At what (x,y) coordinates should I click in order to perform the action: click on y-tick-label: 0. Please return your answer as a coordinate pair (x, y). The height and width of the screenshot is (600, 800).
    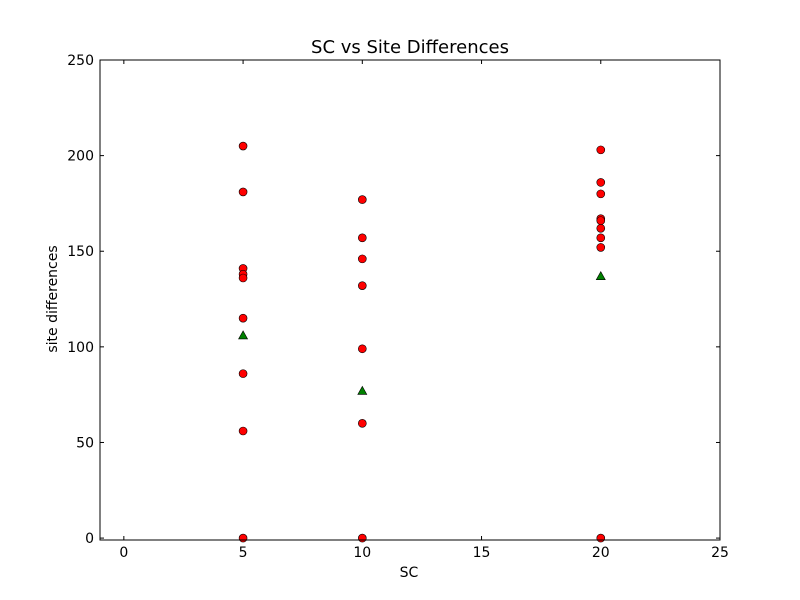
    Looking at the image, I should click on (89, 539).